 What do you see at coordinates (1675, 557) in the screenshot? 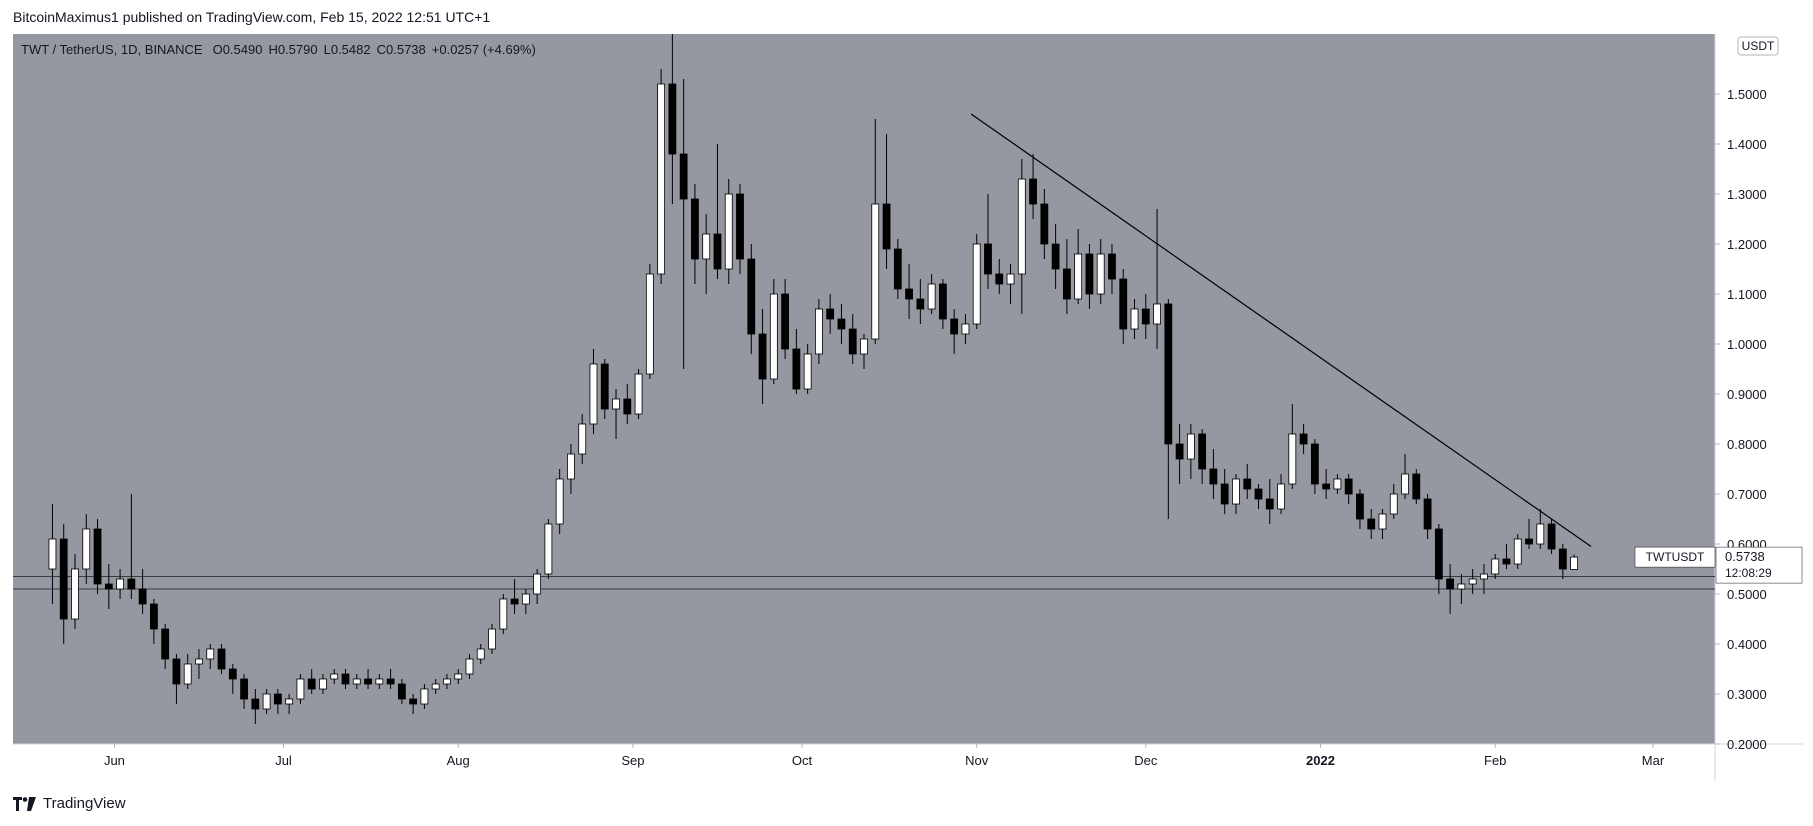
I see `tag-symbol-box` at bounding box center [1675, 557].